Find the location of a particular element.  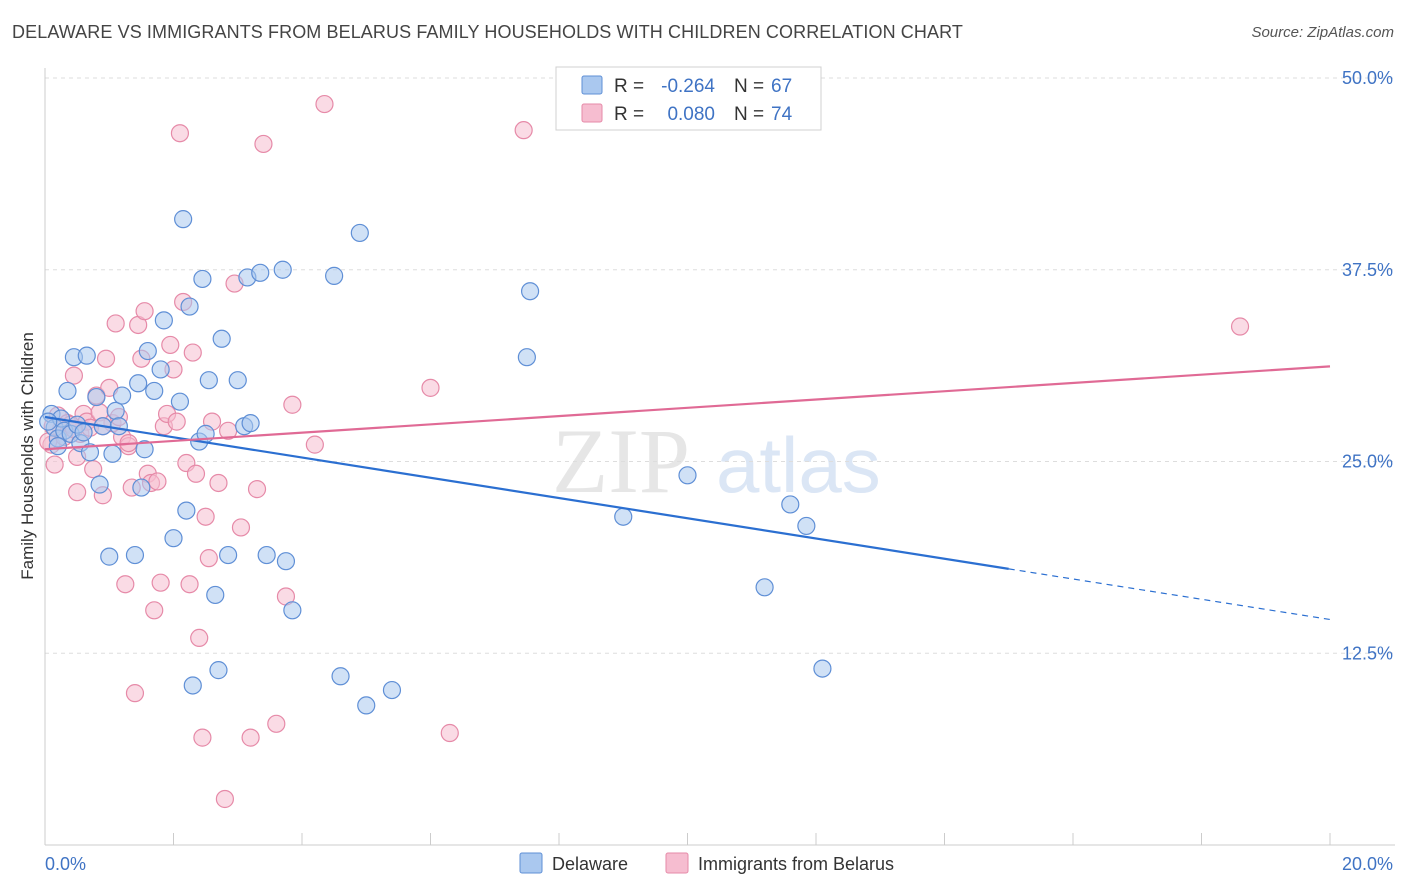

legend-top-n-value-delaware: 67 is located at coordinates (781, 86).